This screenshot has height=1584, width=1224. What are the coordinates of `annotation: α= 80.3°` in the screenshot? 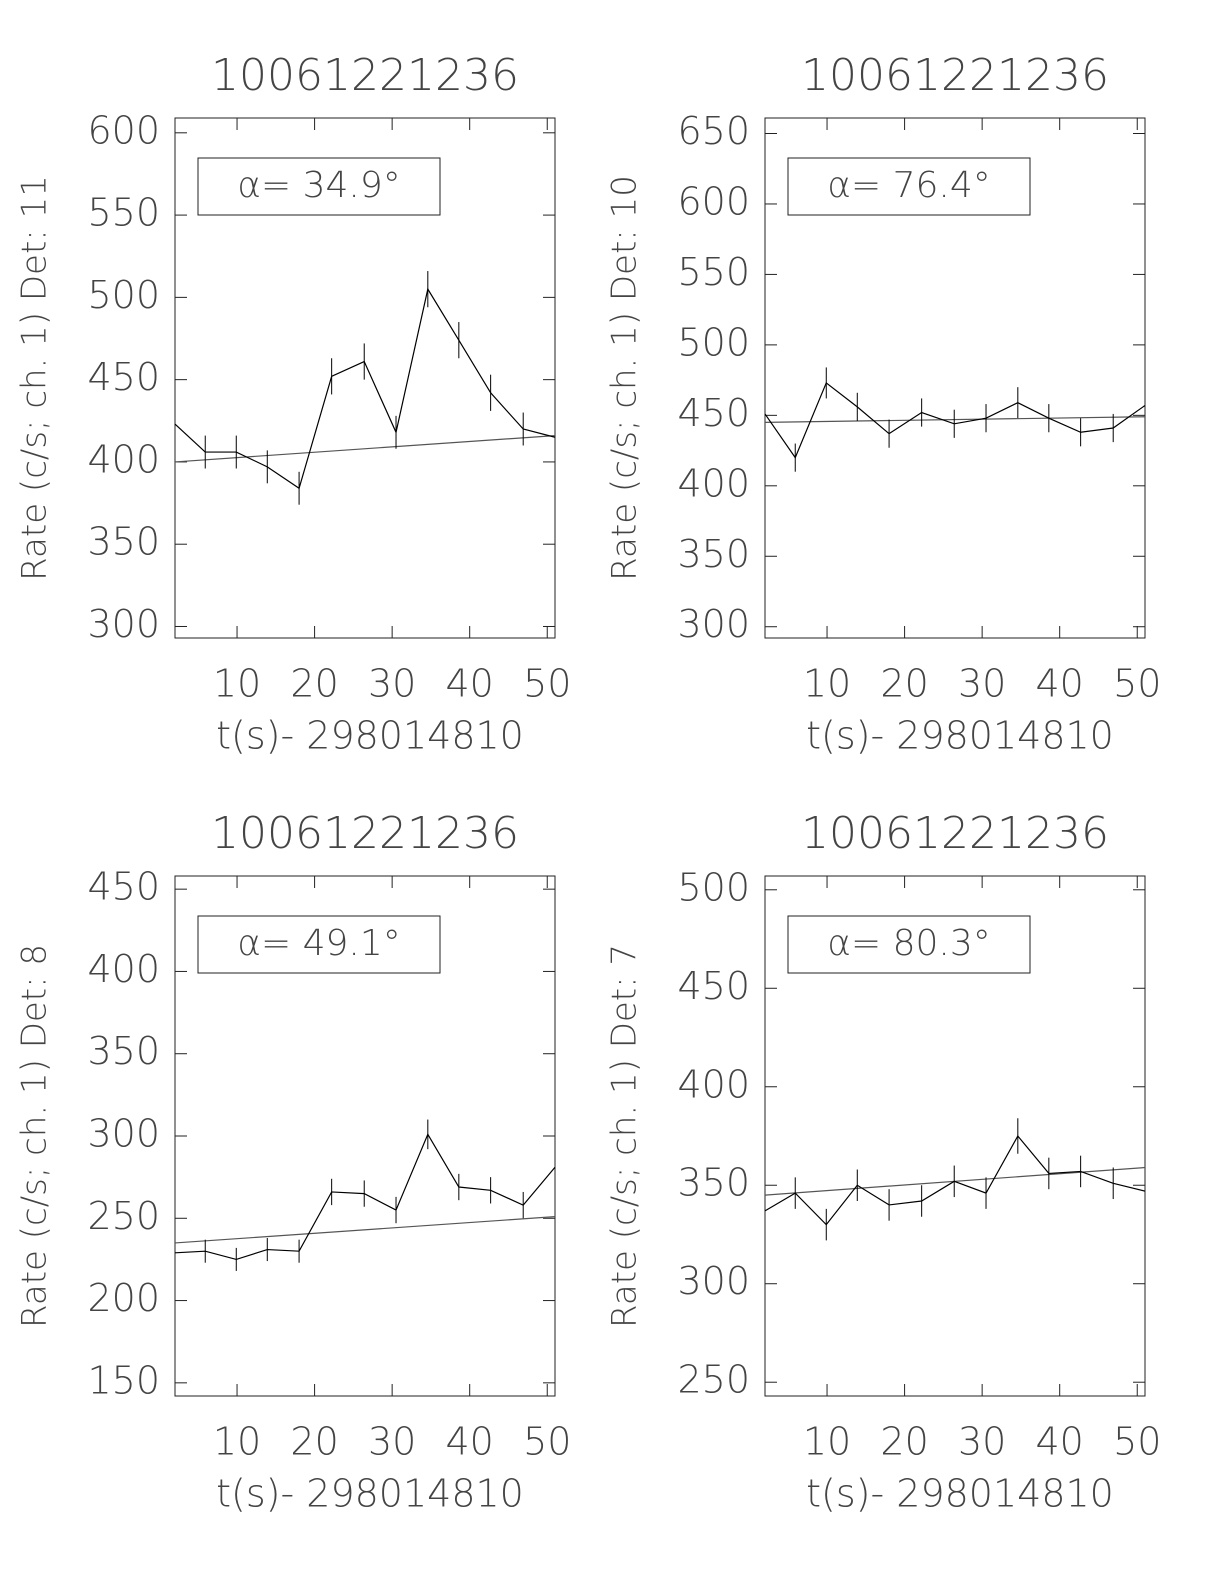 It's located at (909, 943).